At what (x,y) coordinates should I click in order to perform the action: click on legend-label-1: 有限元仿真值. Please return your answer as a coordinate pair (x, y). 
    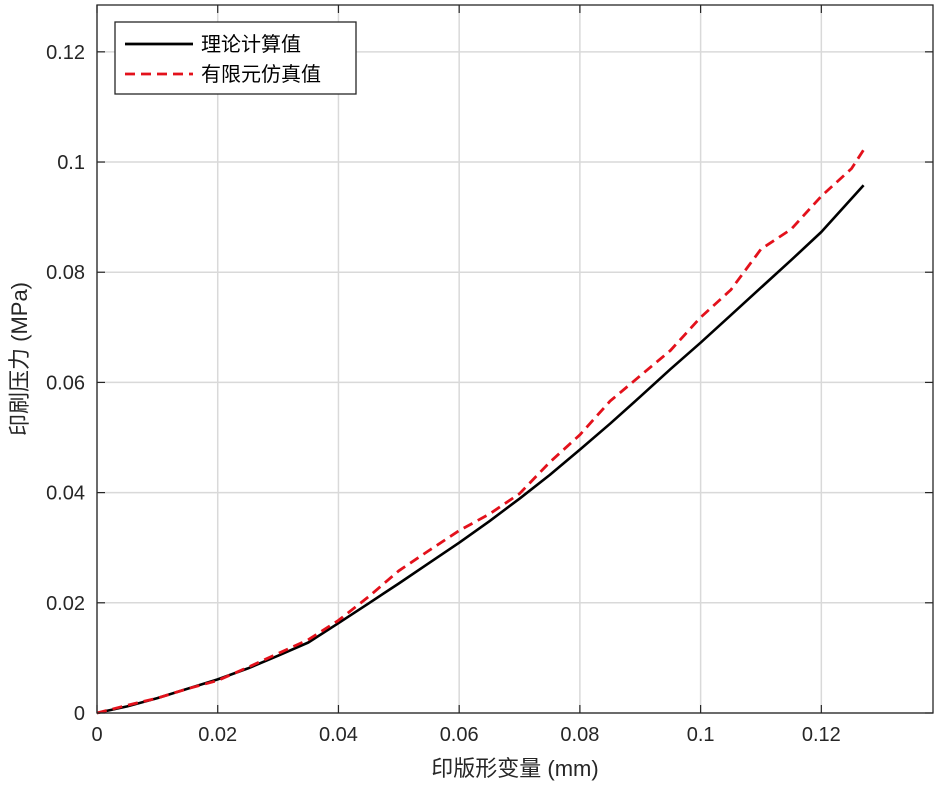
    Looking at the image, I should click on (261, 74).